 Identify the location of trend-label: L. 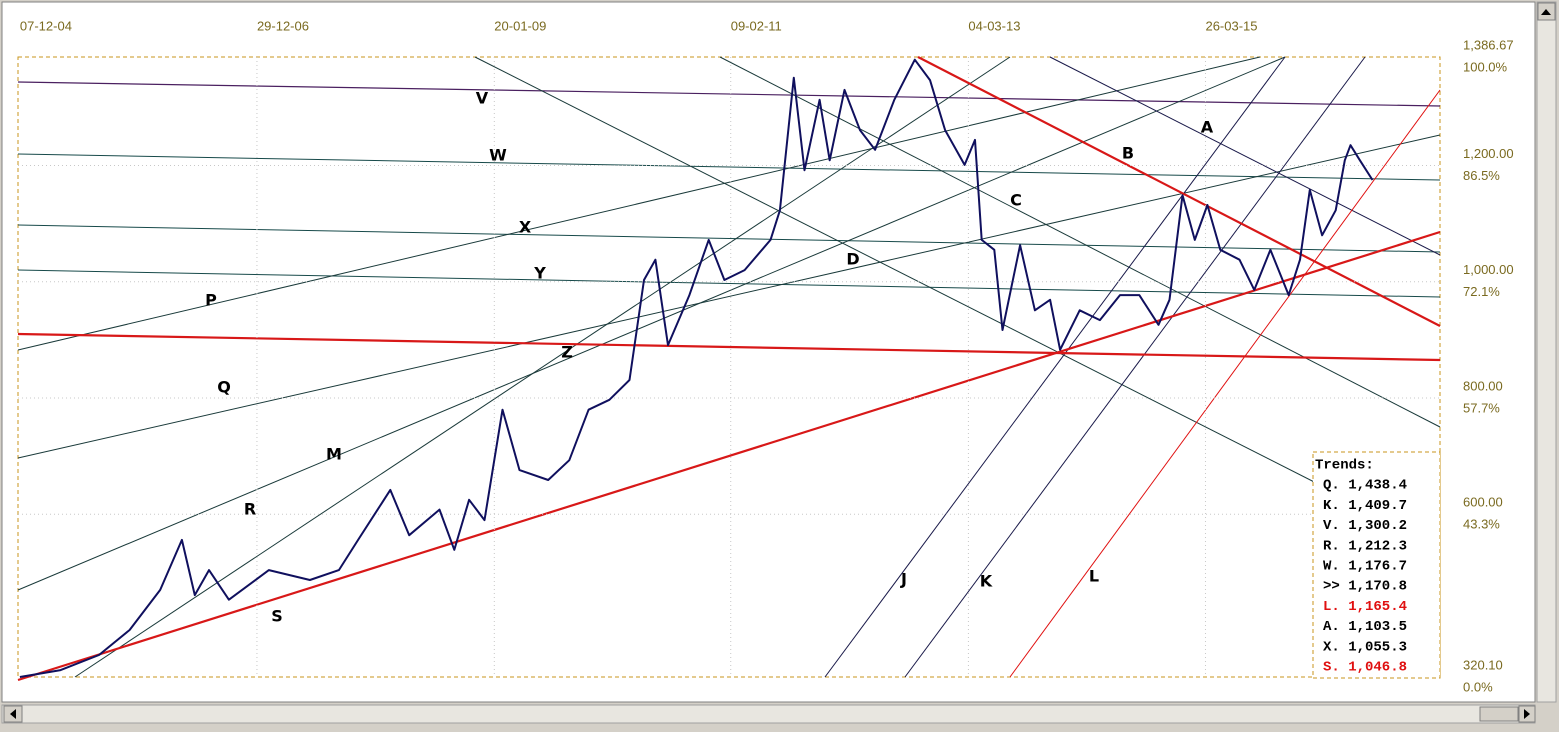
(1094, 576).